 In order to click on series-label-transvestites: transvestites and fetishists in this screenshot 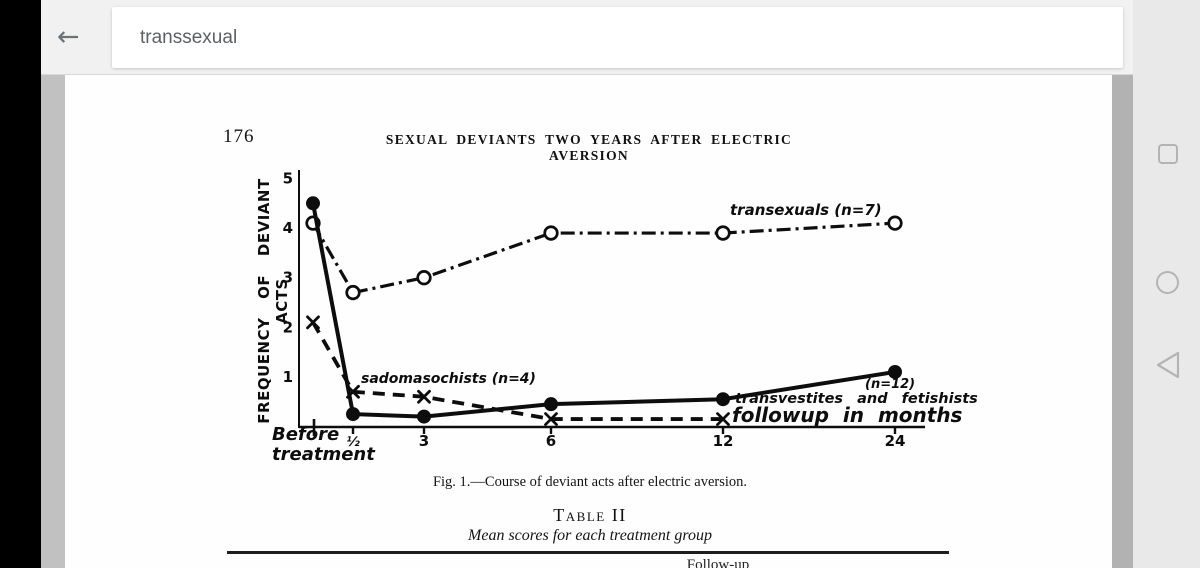, I will do `click(856, 399)`.